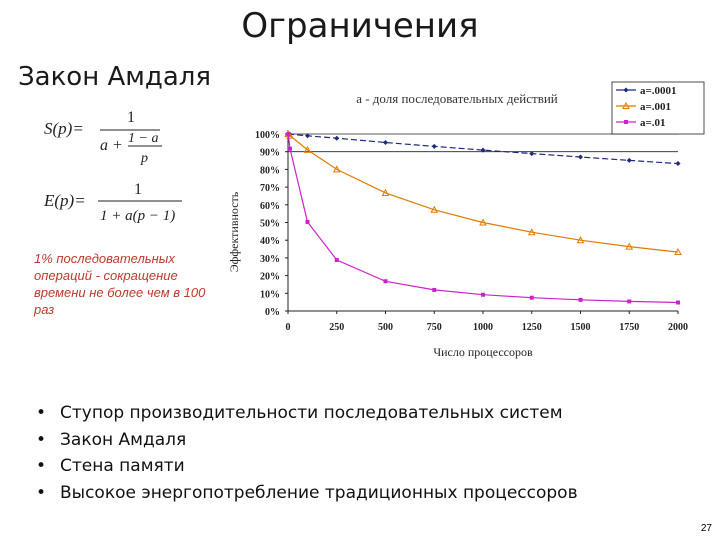 This screenshot has width=720, height=540. What do you see at coordinates (288, 327) in the screenshot?
I see `x-tick-label: 0` at bounding box center [288, 327].